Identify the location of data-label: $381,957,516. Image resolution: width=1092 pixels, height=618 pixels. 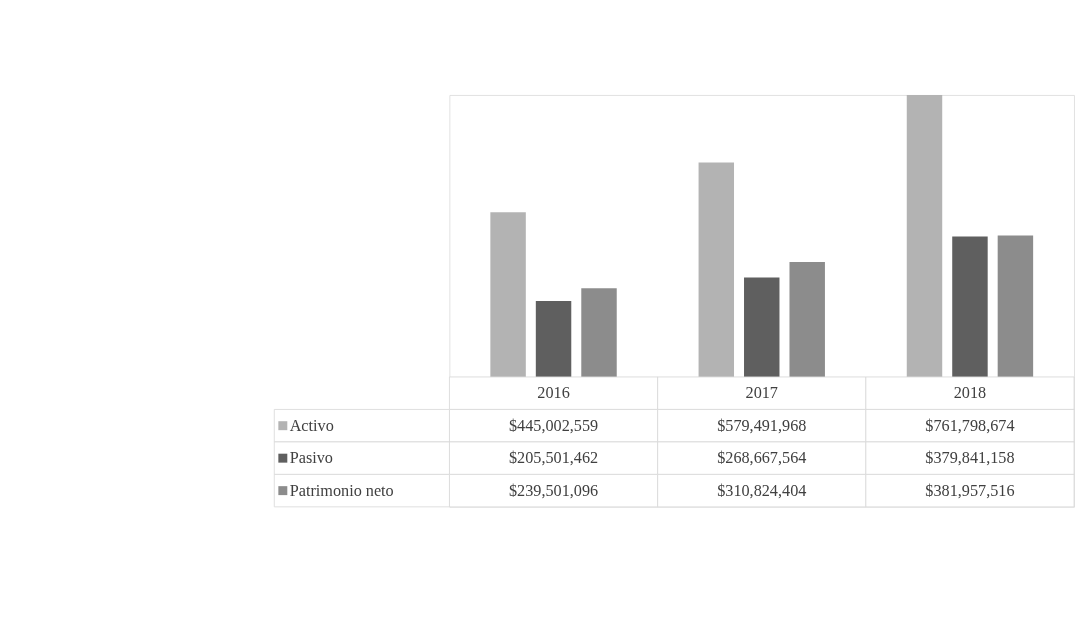
(970, 490).